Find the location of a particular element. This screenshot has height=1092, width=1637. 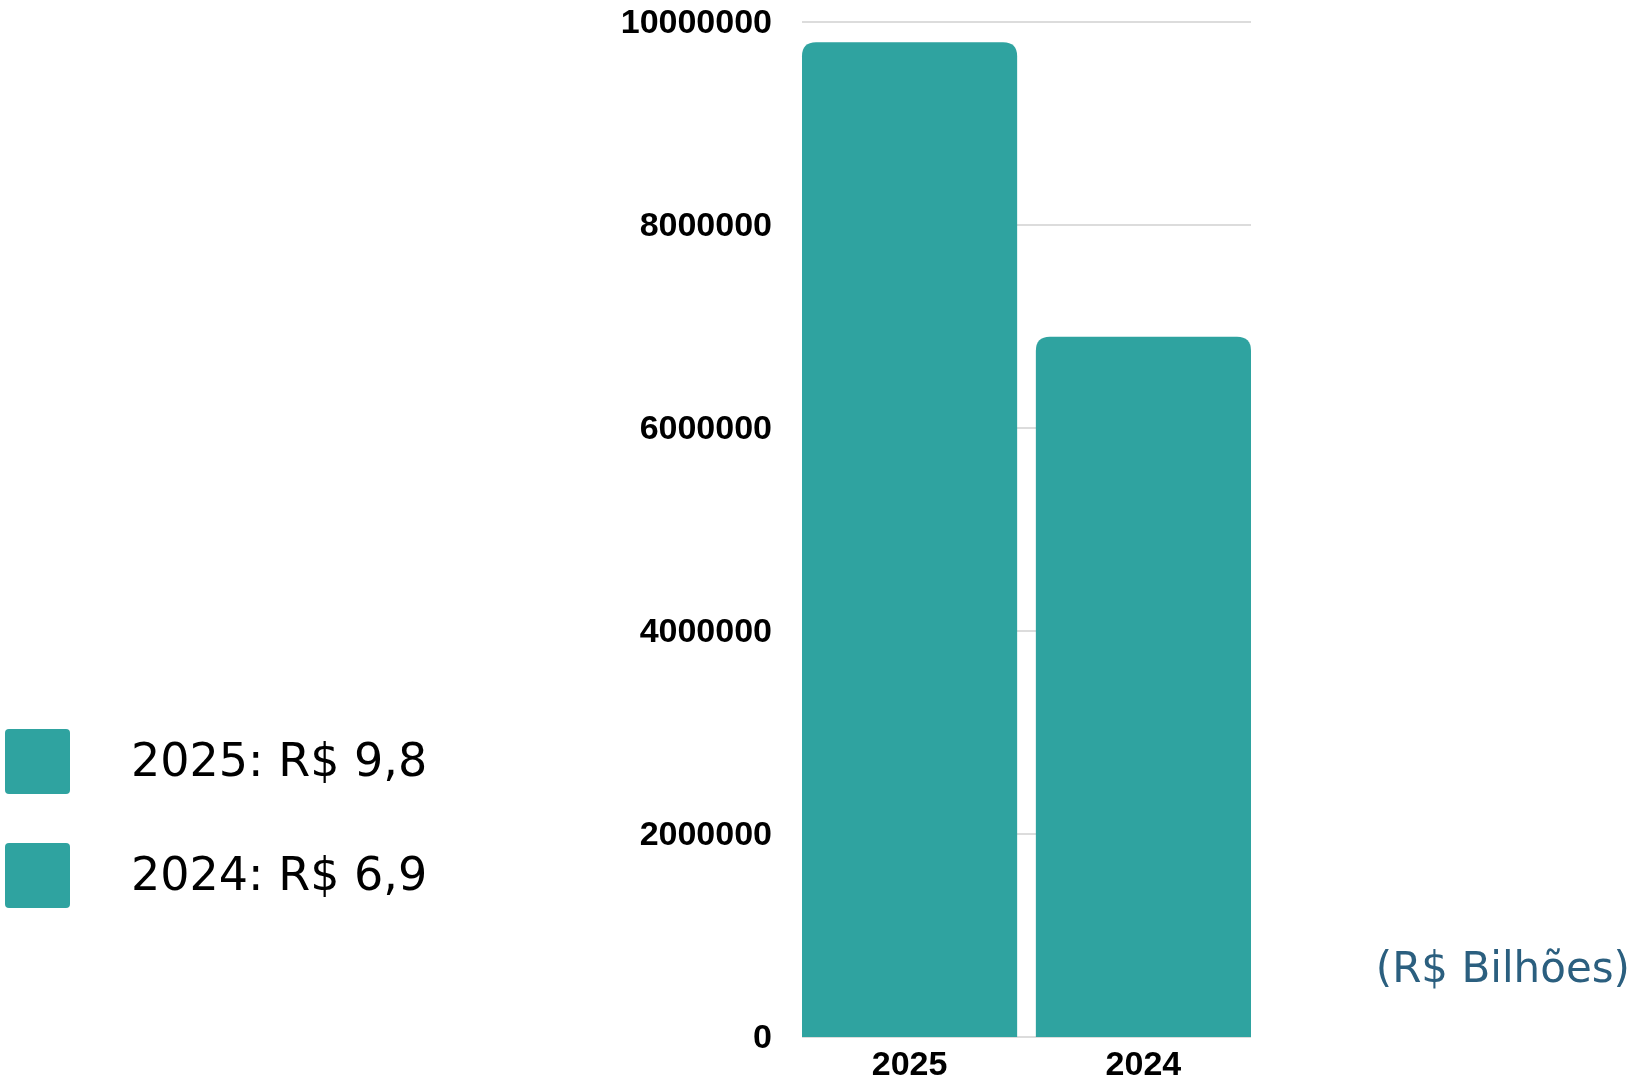

legend-label: 2025: R$ 9,8 is located at coordinates (279, 760).